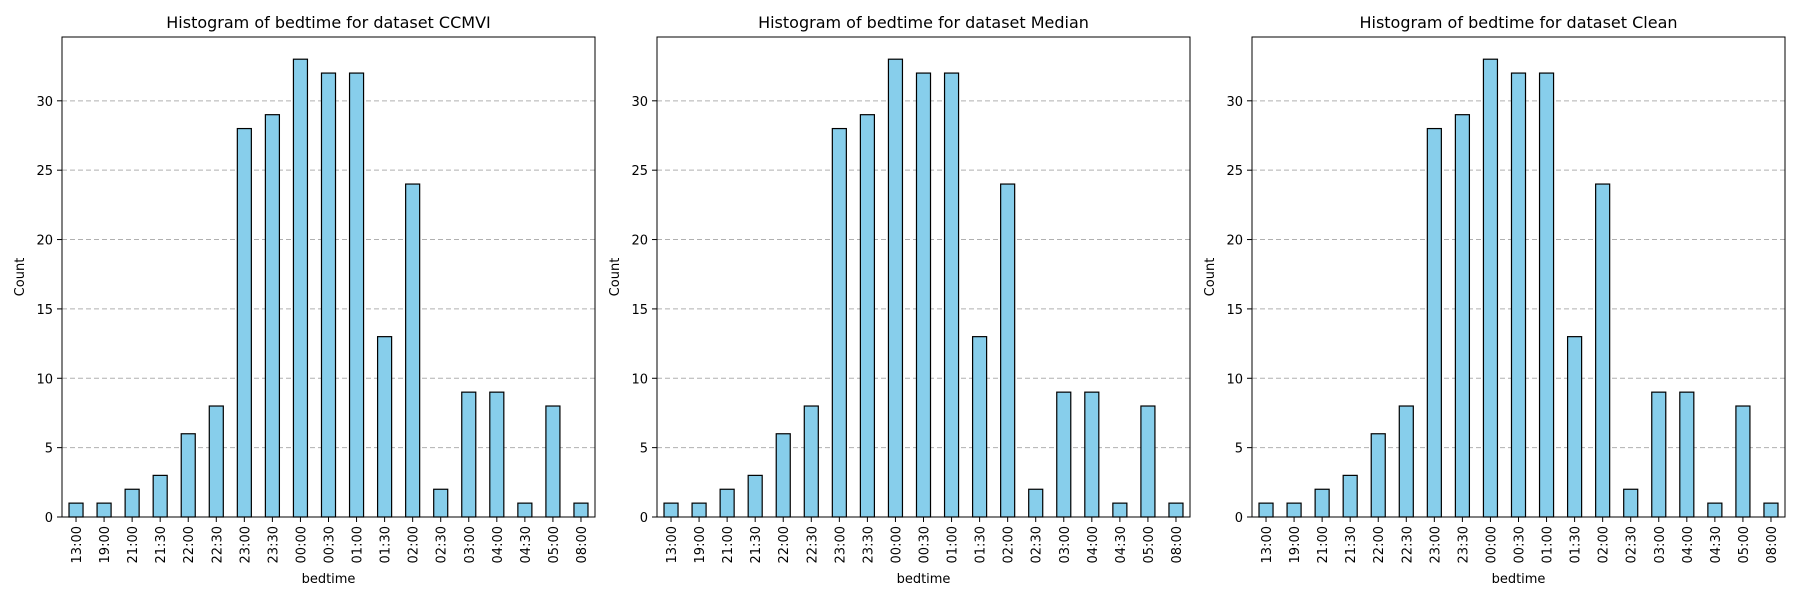 This screenshot has height=600, width=1800. What do you see at coordinates (1093, 544) in the screenshot?
I see `x-tick-label: 04:00` at bounding box center [1093, 544].